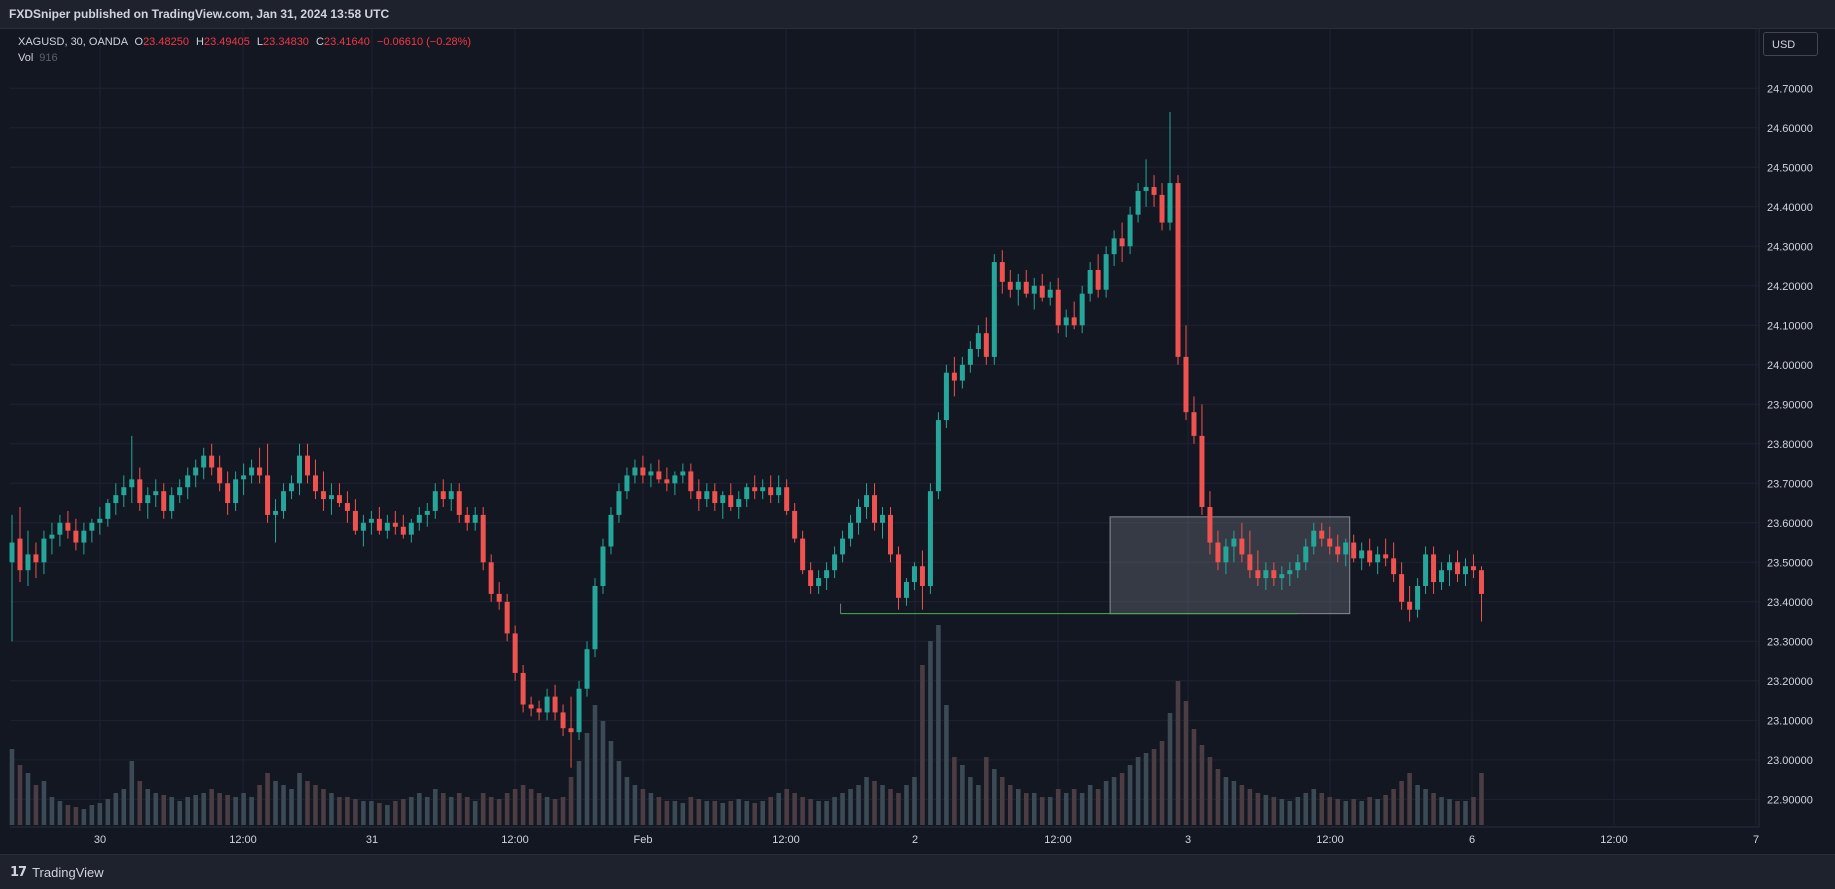 The height and width of the screenshot is (889, 1835). Describe the element at coordinates (73, 42) in the screenshot. I see `symbol-name: XAGUSD, 30, OANDA` at that location.